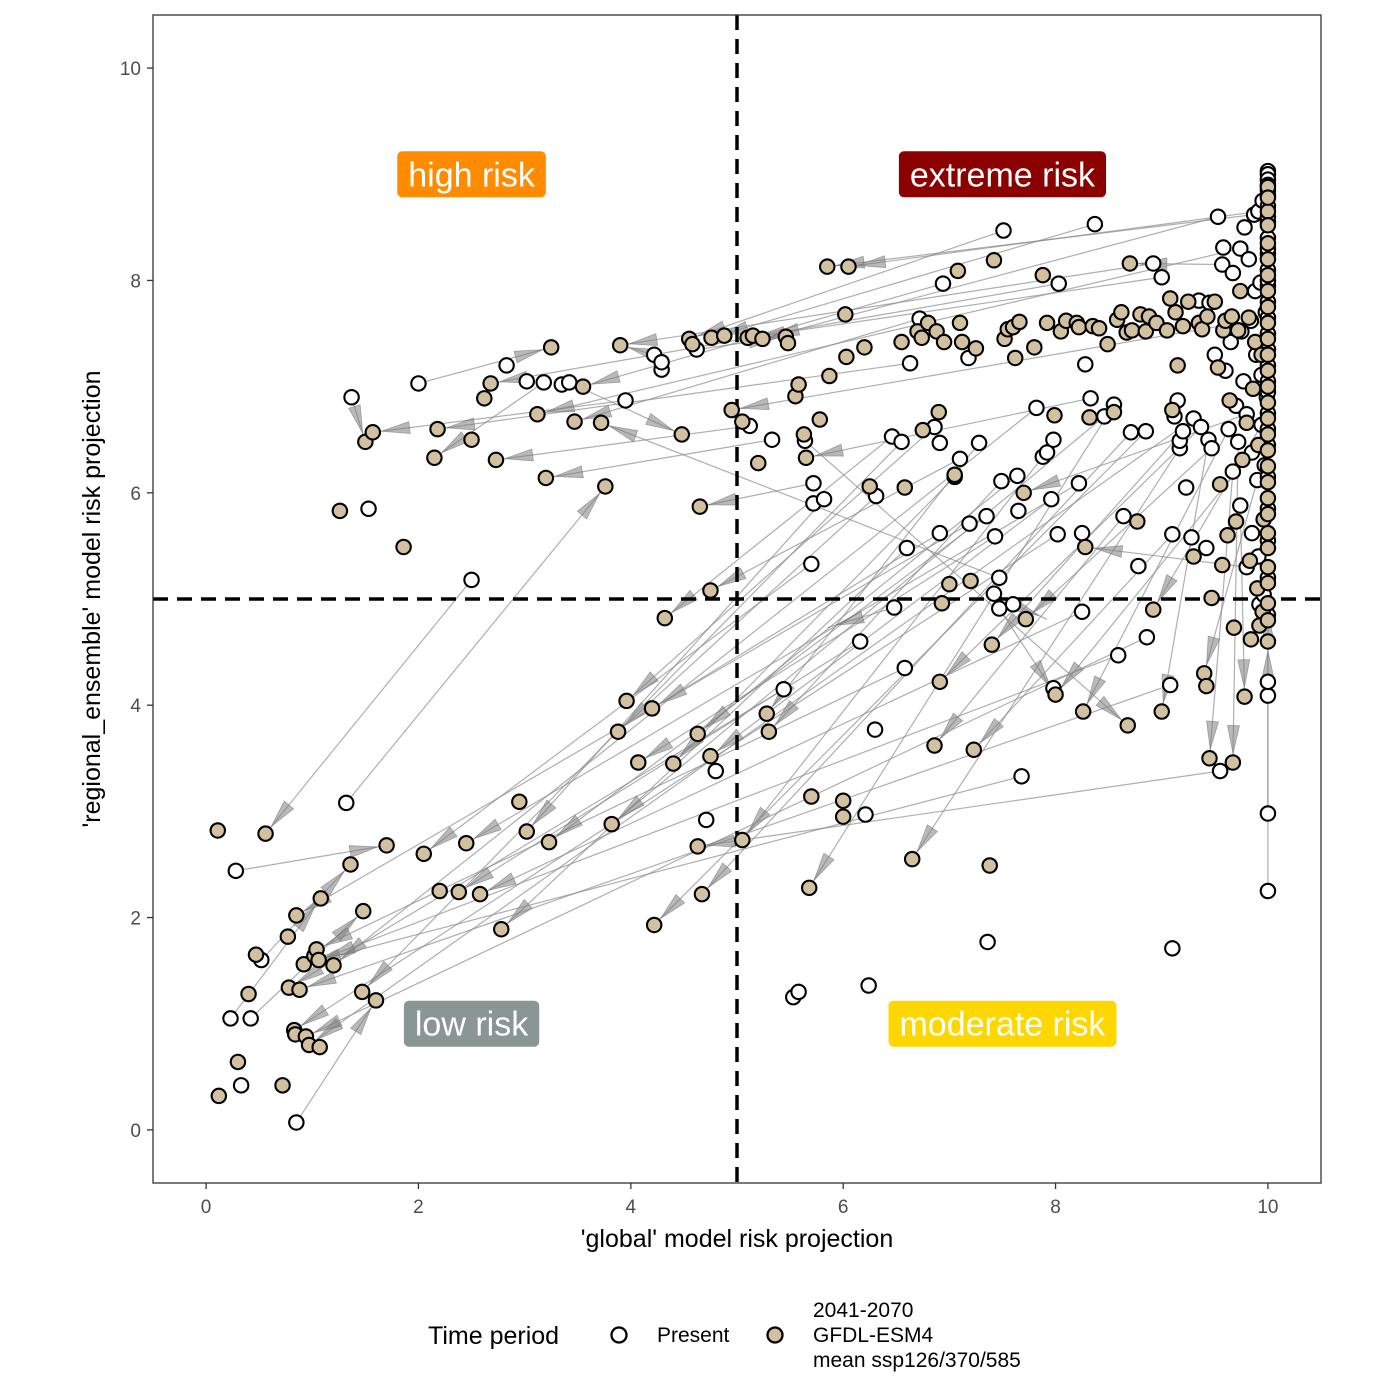 The width and height of the screenshot is (1400, 1400). What do you see at coordinates (130, 69) in the screenshot?
I see `y-tick-label: 10` at bounding box center [130, 69].